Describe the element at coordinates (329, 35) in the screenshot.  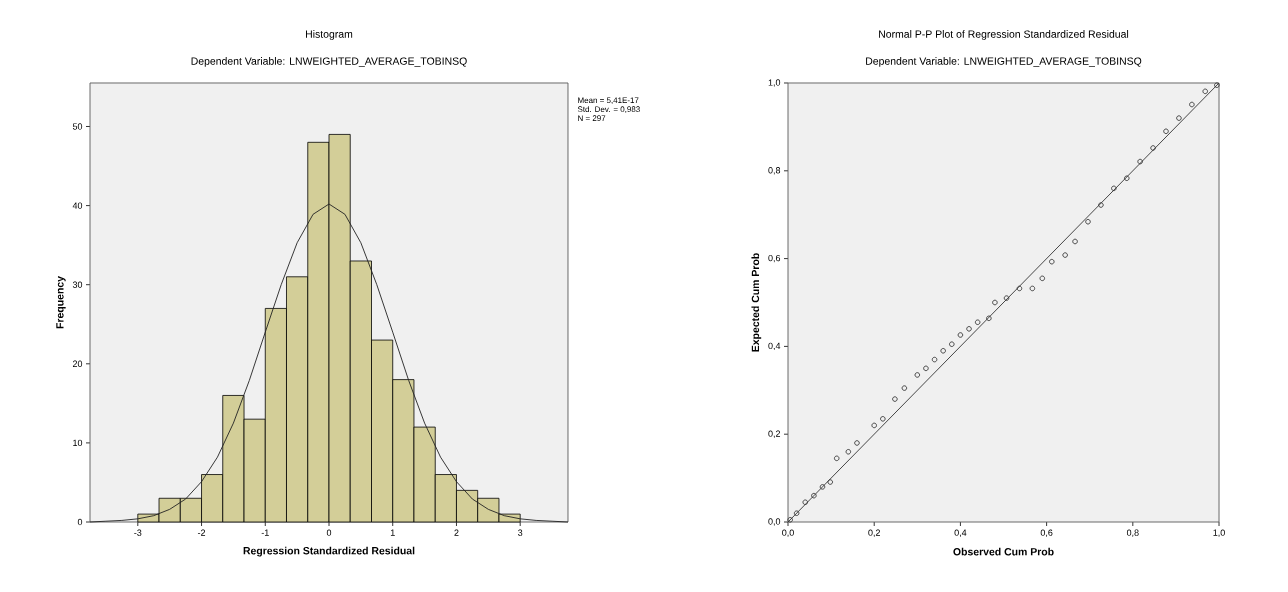
I see `chart-title: Histogram` at that location.